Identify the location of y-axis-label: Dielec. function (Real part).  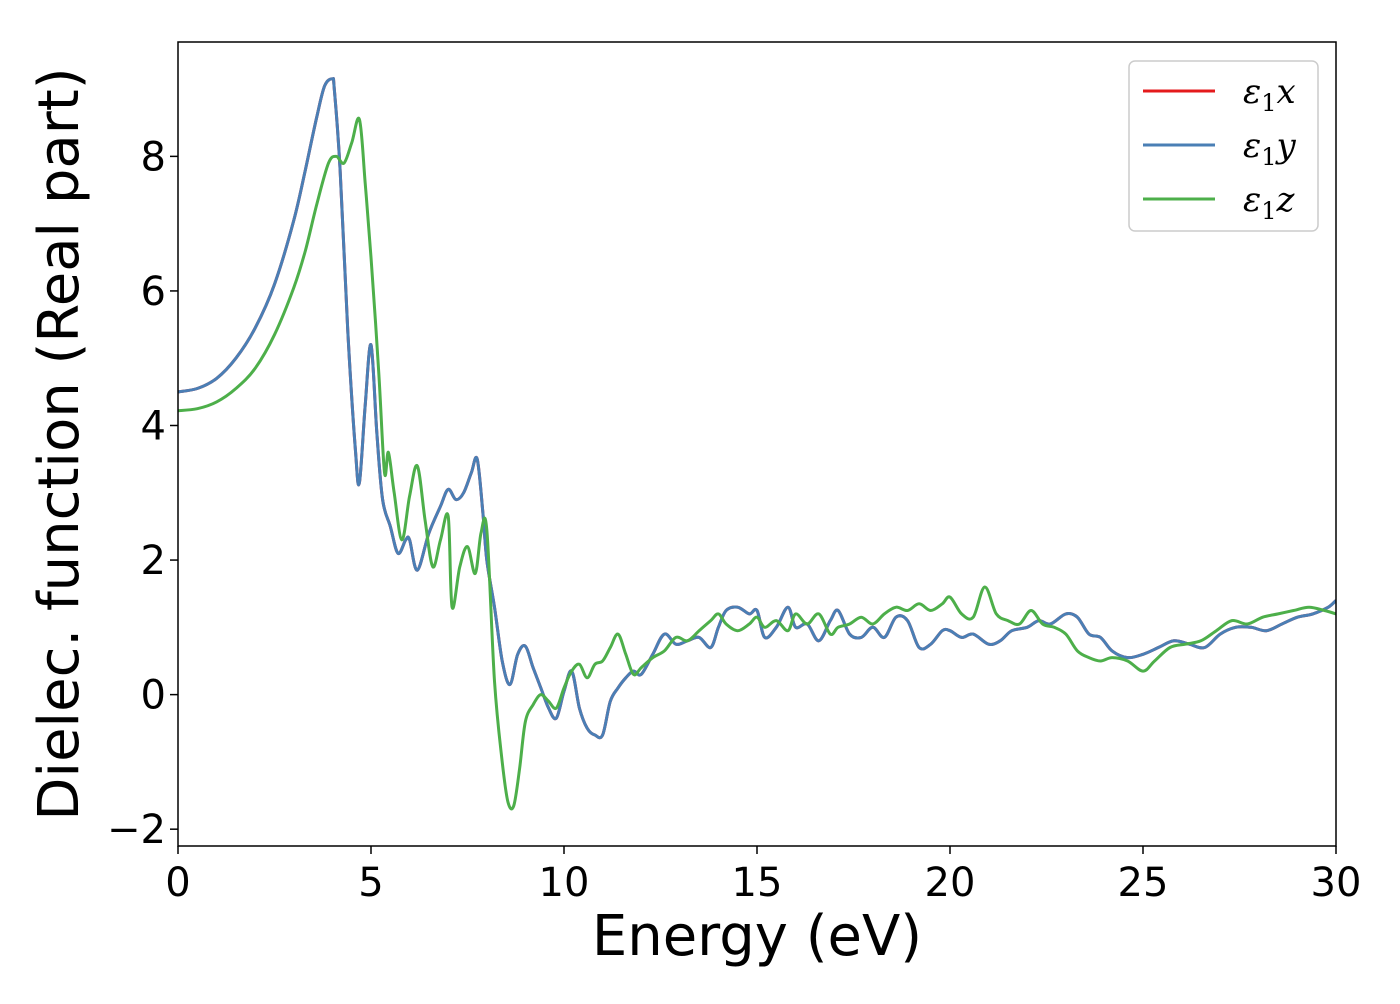
(59, 443).